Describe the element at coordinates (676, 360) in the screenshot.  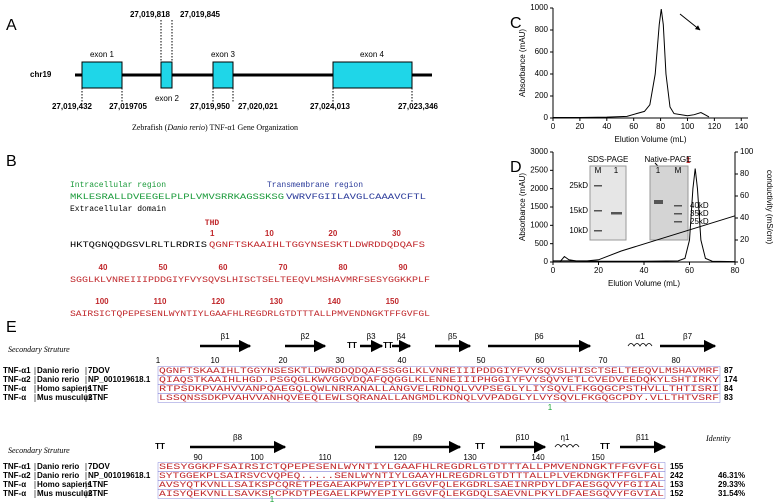
I see `ruler-number: 80` at that location.